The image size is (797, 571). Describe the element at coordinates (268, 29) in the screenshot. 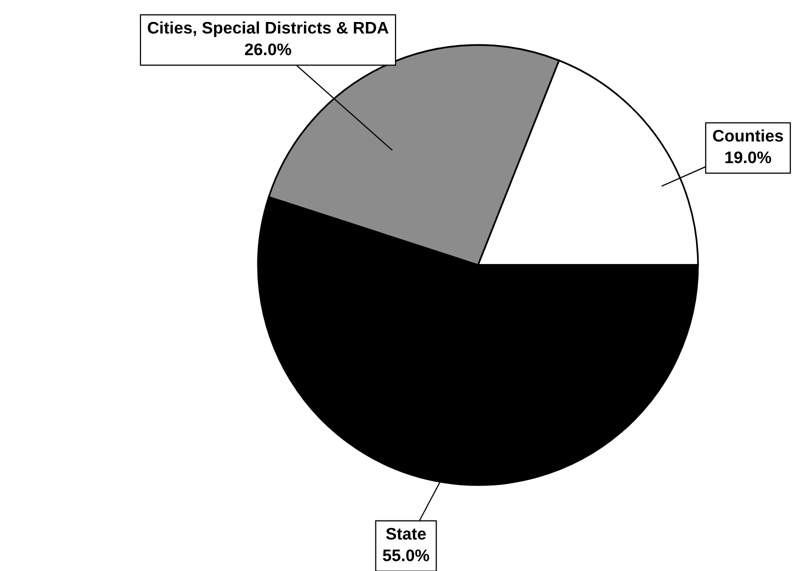

I see `slice-label: Cities, Special Districts & RDA` at that location.